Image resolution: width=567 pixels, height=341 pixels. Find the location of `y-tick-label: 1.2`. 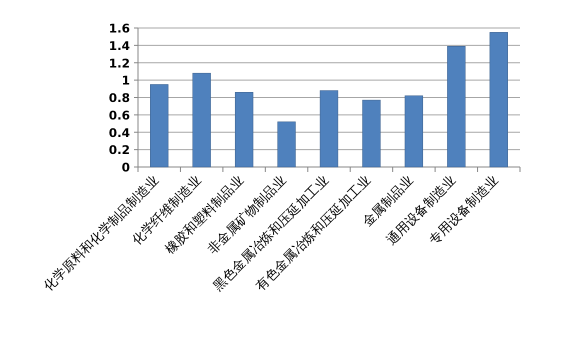

y-tick-label: 1.2 is located at coordinates (119, 63).